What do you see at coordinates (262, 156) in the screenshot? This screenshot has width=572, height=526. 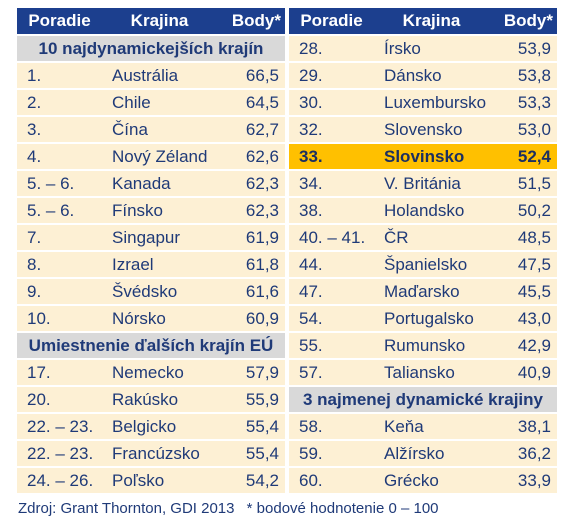 I see `score: 62,6` at bounding box center [262, 156].